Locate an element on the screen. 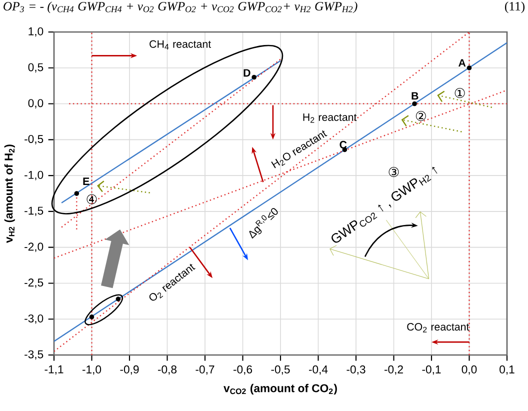 The height and width of the screenshot is (411, 528). annotation: ② is located at coordinates (421, 115).